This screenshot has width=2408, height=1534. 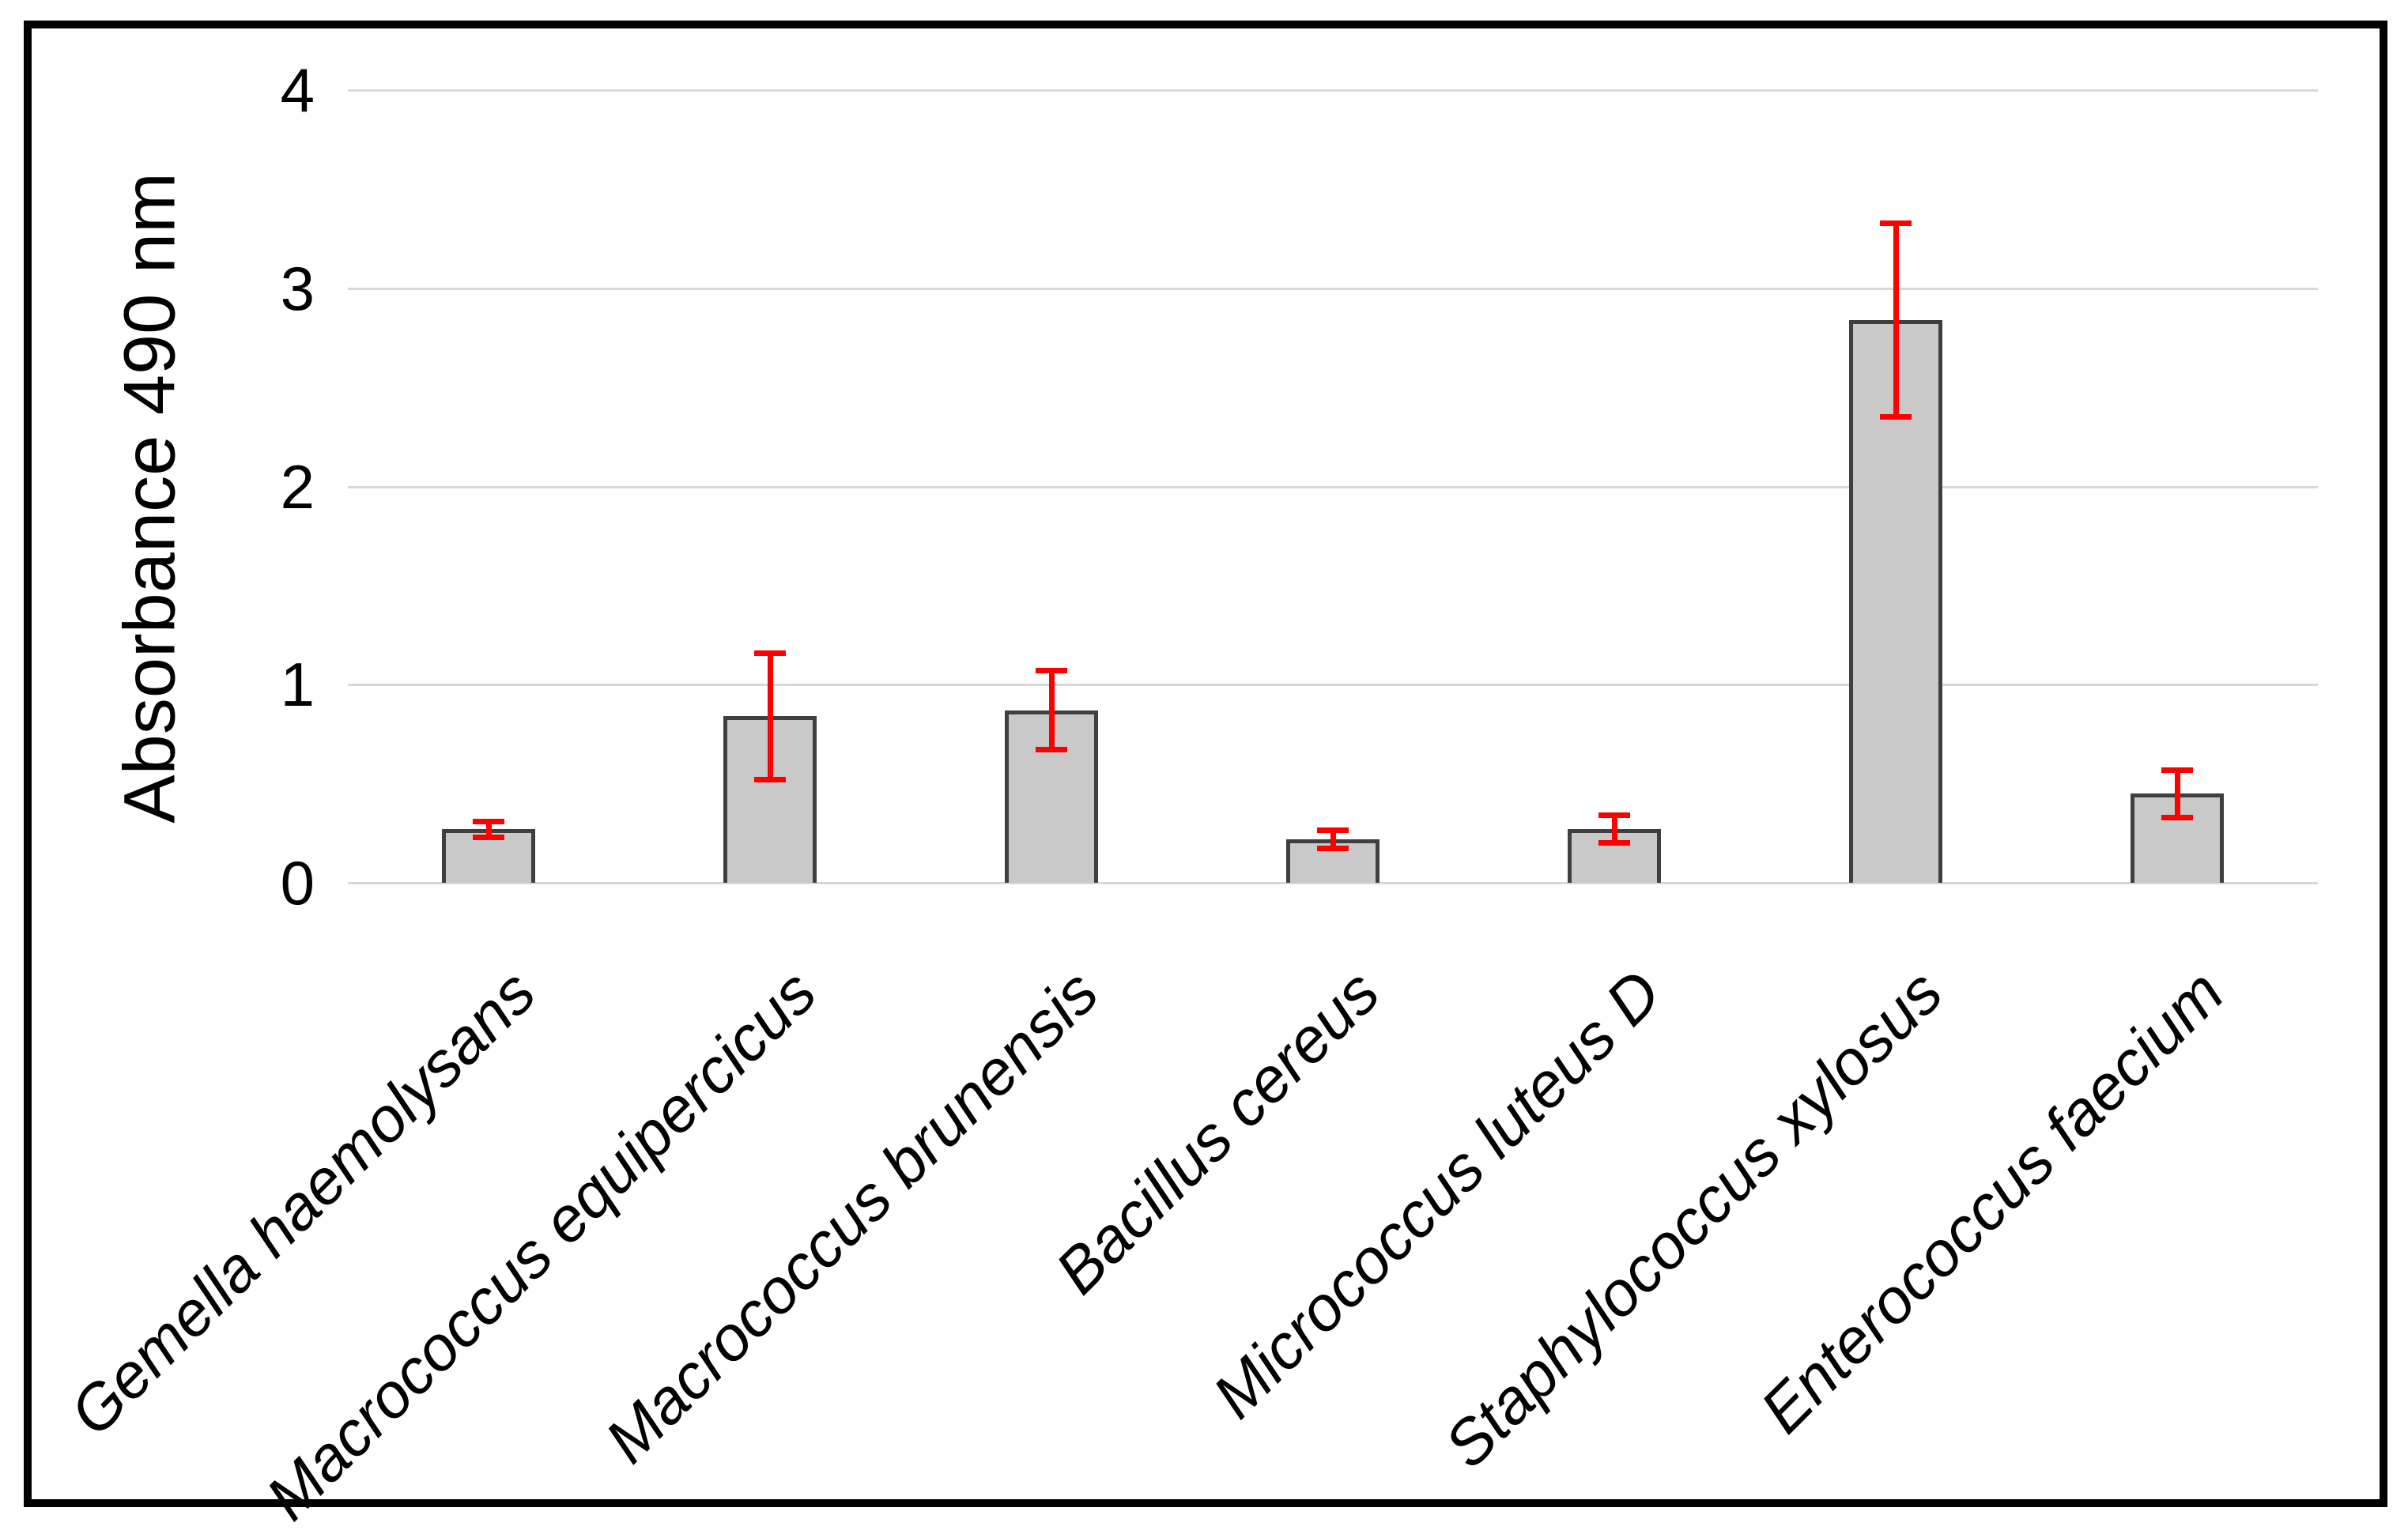 I want to click on y-tick-label-0: 0, so click(x=297, y=883).